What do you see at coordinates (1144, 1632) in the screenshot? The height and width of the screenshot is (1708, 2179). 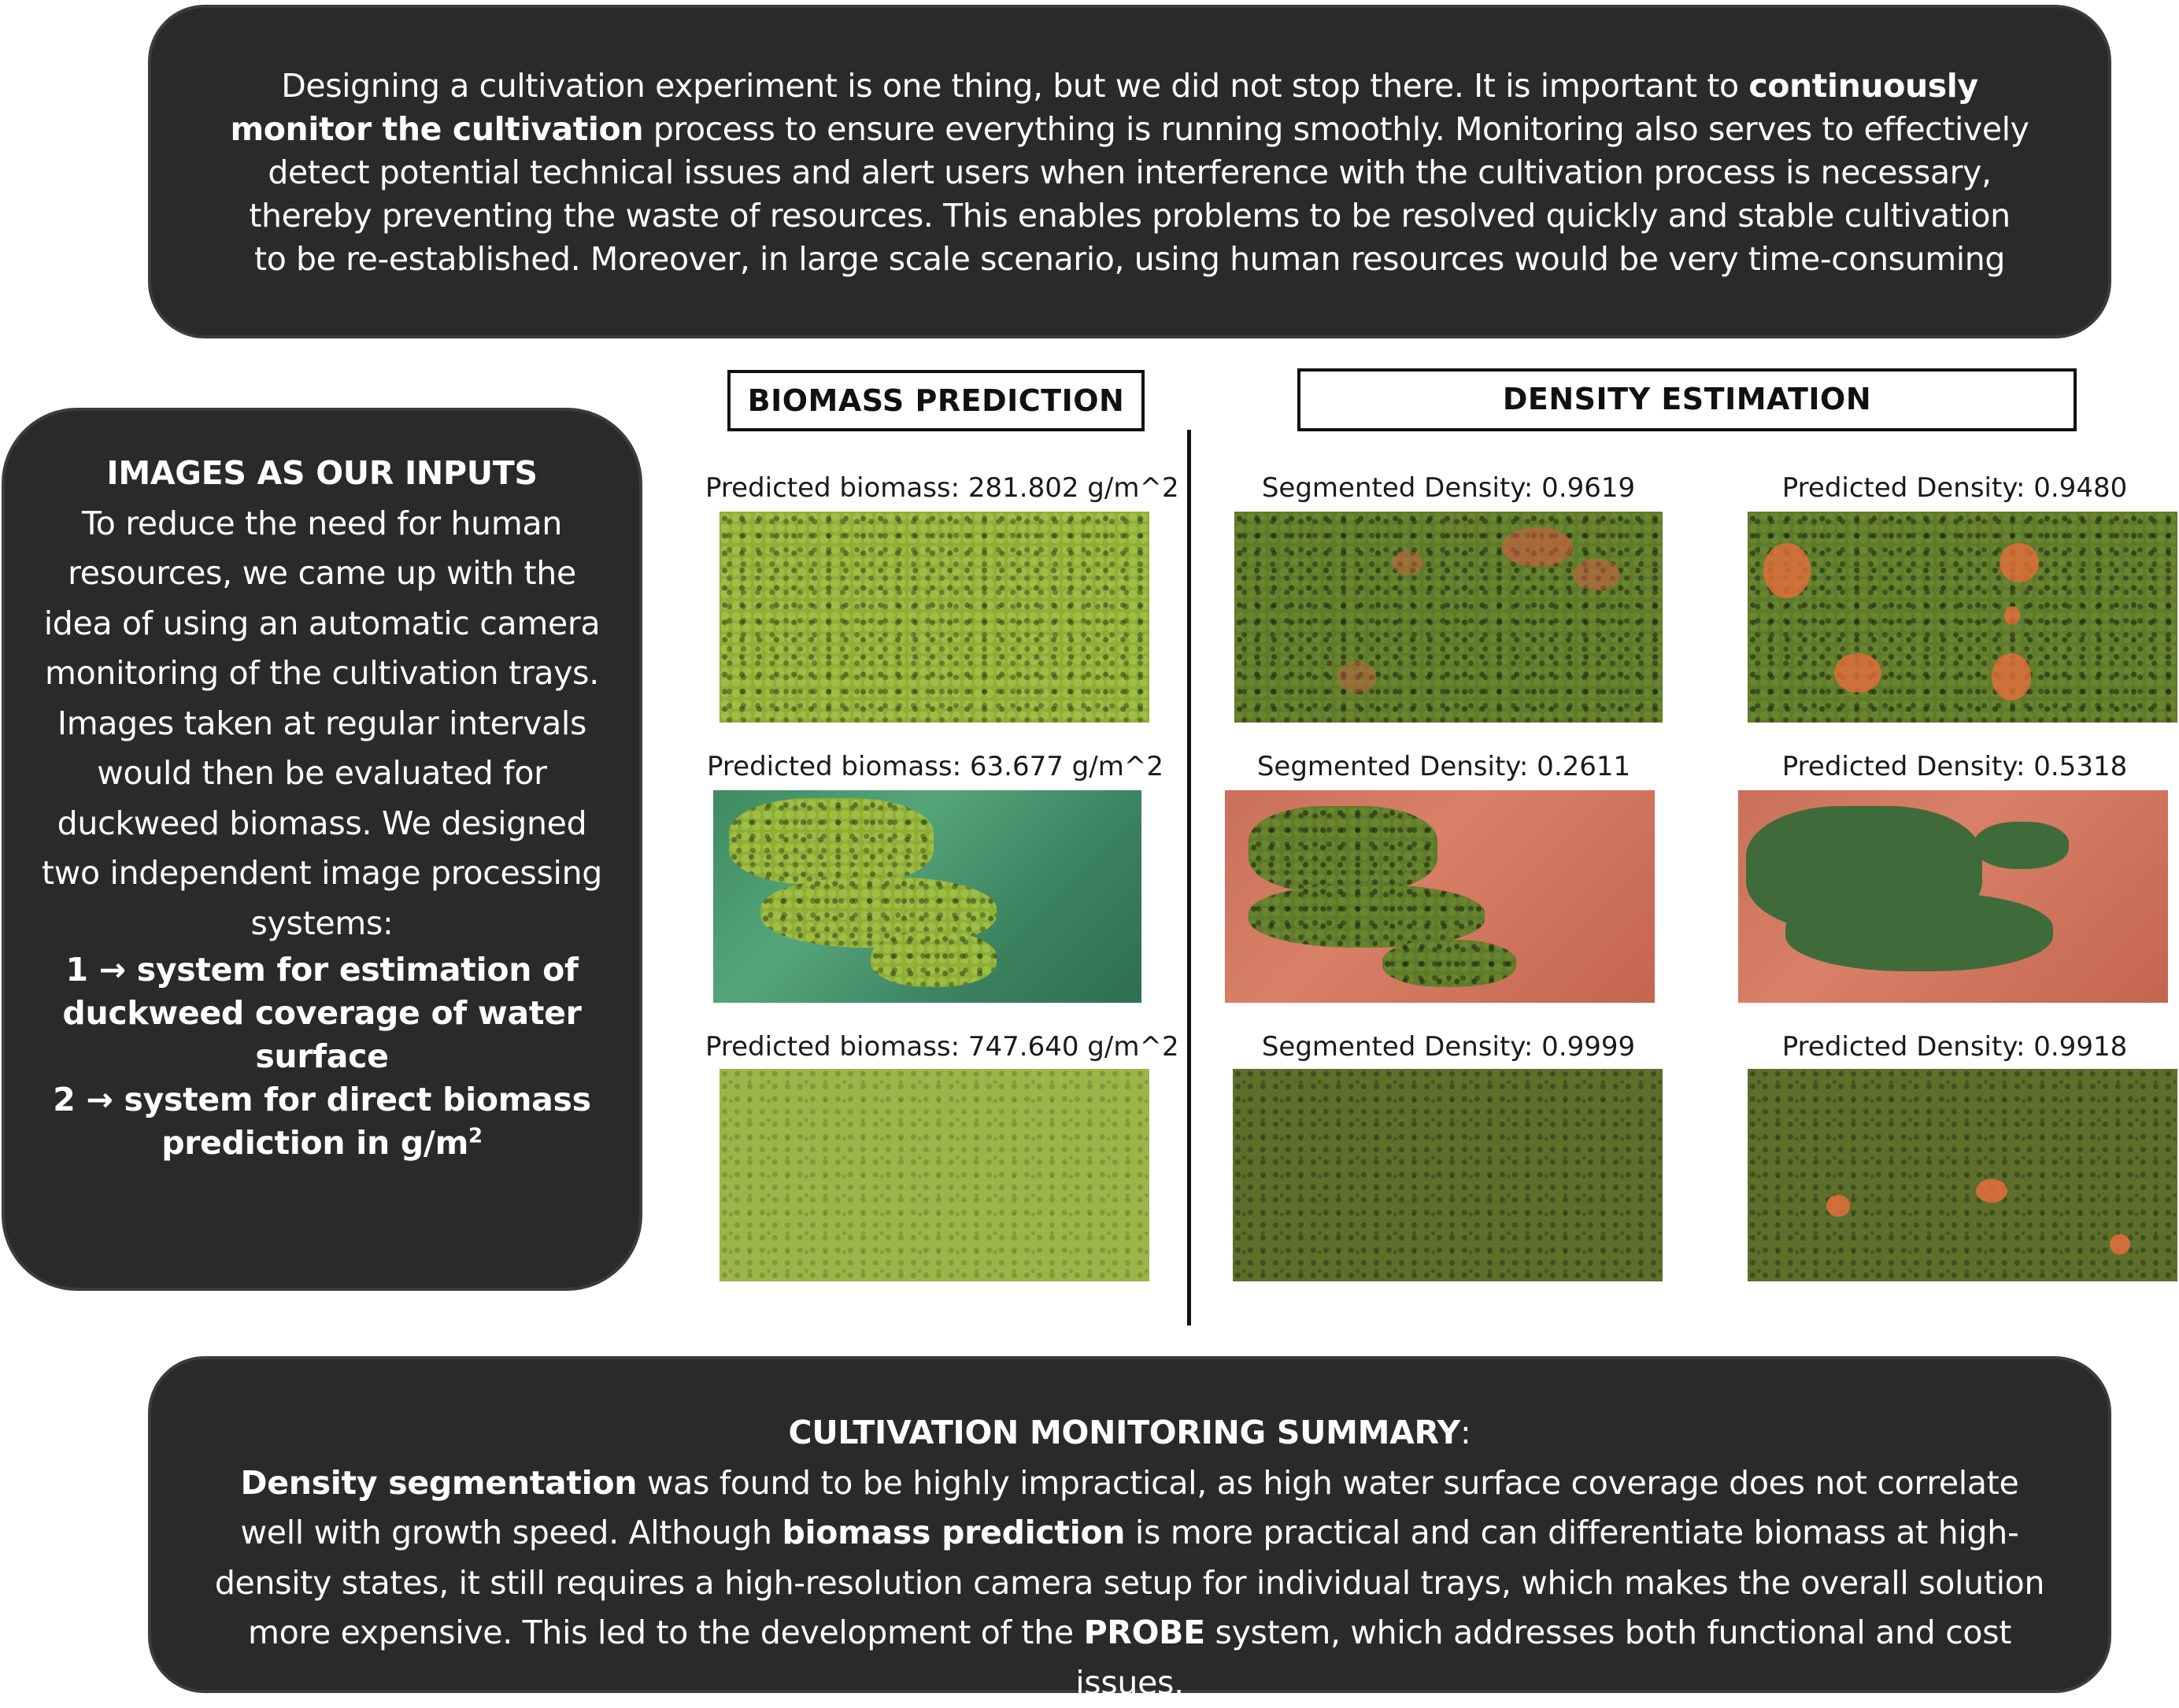 I see `summary-bold-probe: PROBE` at bounding box center [1144, 1632].